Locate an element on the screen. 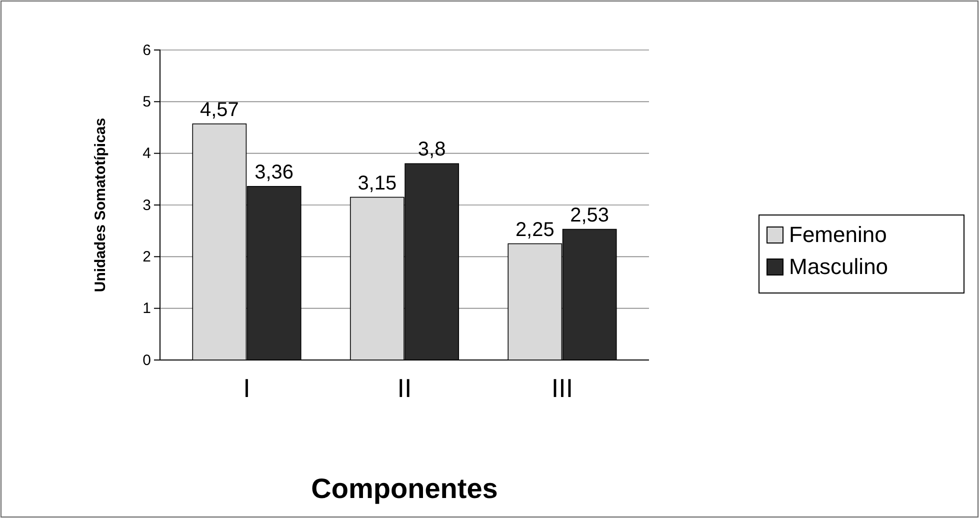 This screenshot has width=979, height=518. data-label: 4,57 is located at coordinates (219, 109).